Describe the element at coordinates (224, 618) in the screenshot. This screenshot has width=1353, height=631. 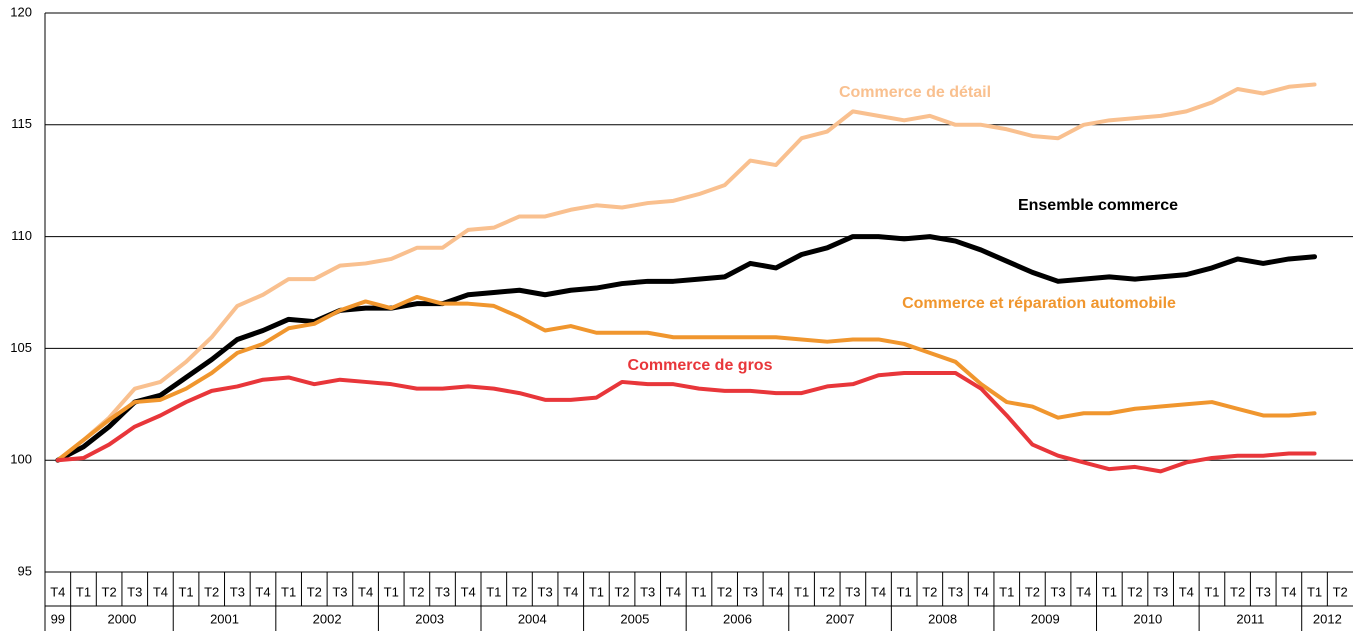
I see `year-label: 2001` at that location.